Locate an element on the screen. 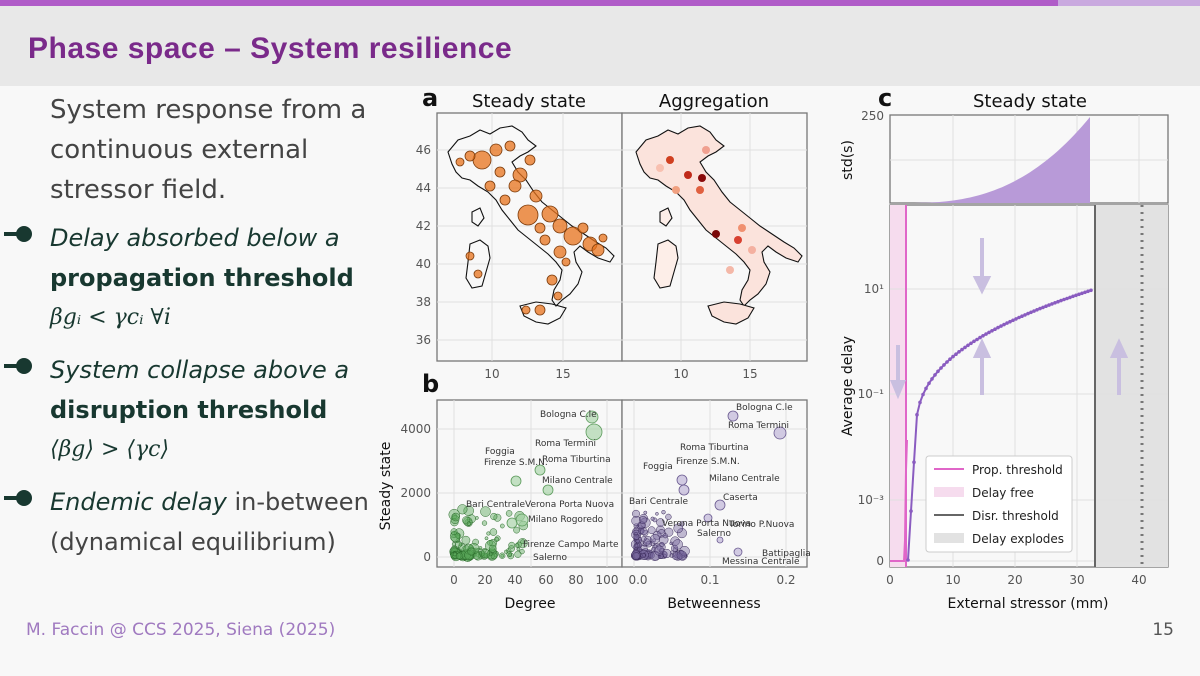 This screenshot has width=1200, height=676. page-number: 15 is located at coordinates (1163, 630).